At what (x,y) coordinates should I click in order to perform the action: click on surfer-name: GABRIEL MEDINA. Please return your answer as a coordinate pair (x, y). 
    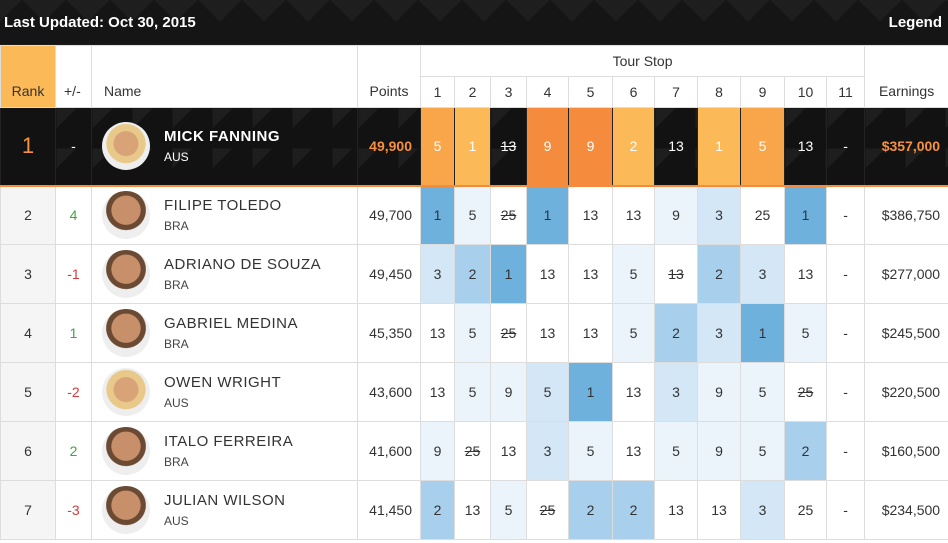
    Looking at the image, I should click on (231, 323).